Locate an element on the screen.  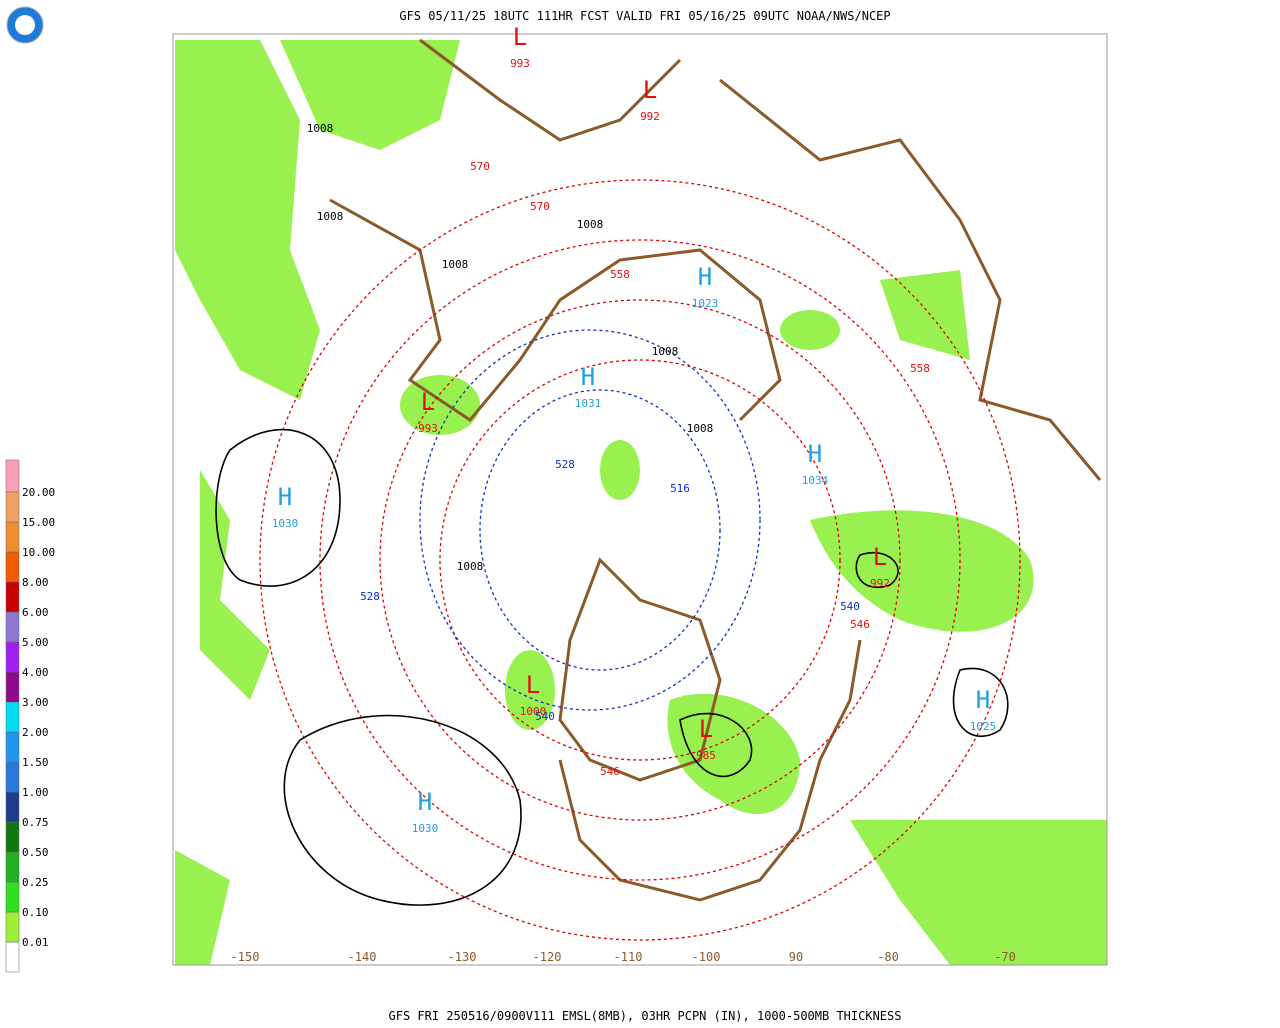
longitude-label: -100 is located at coordinates (706, 957).